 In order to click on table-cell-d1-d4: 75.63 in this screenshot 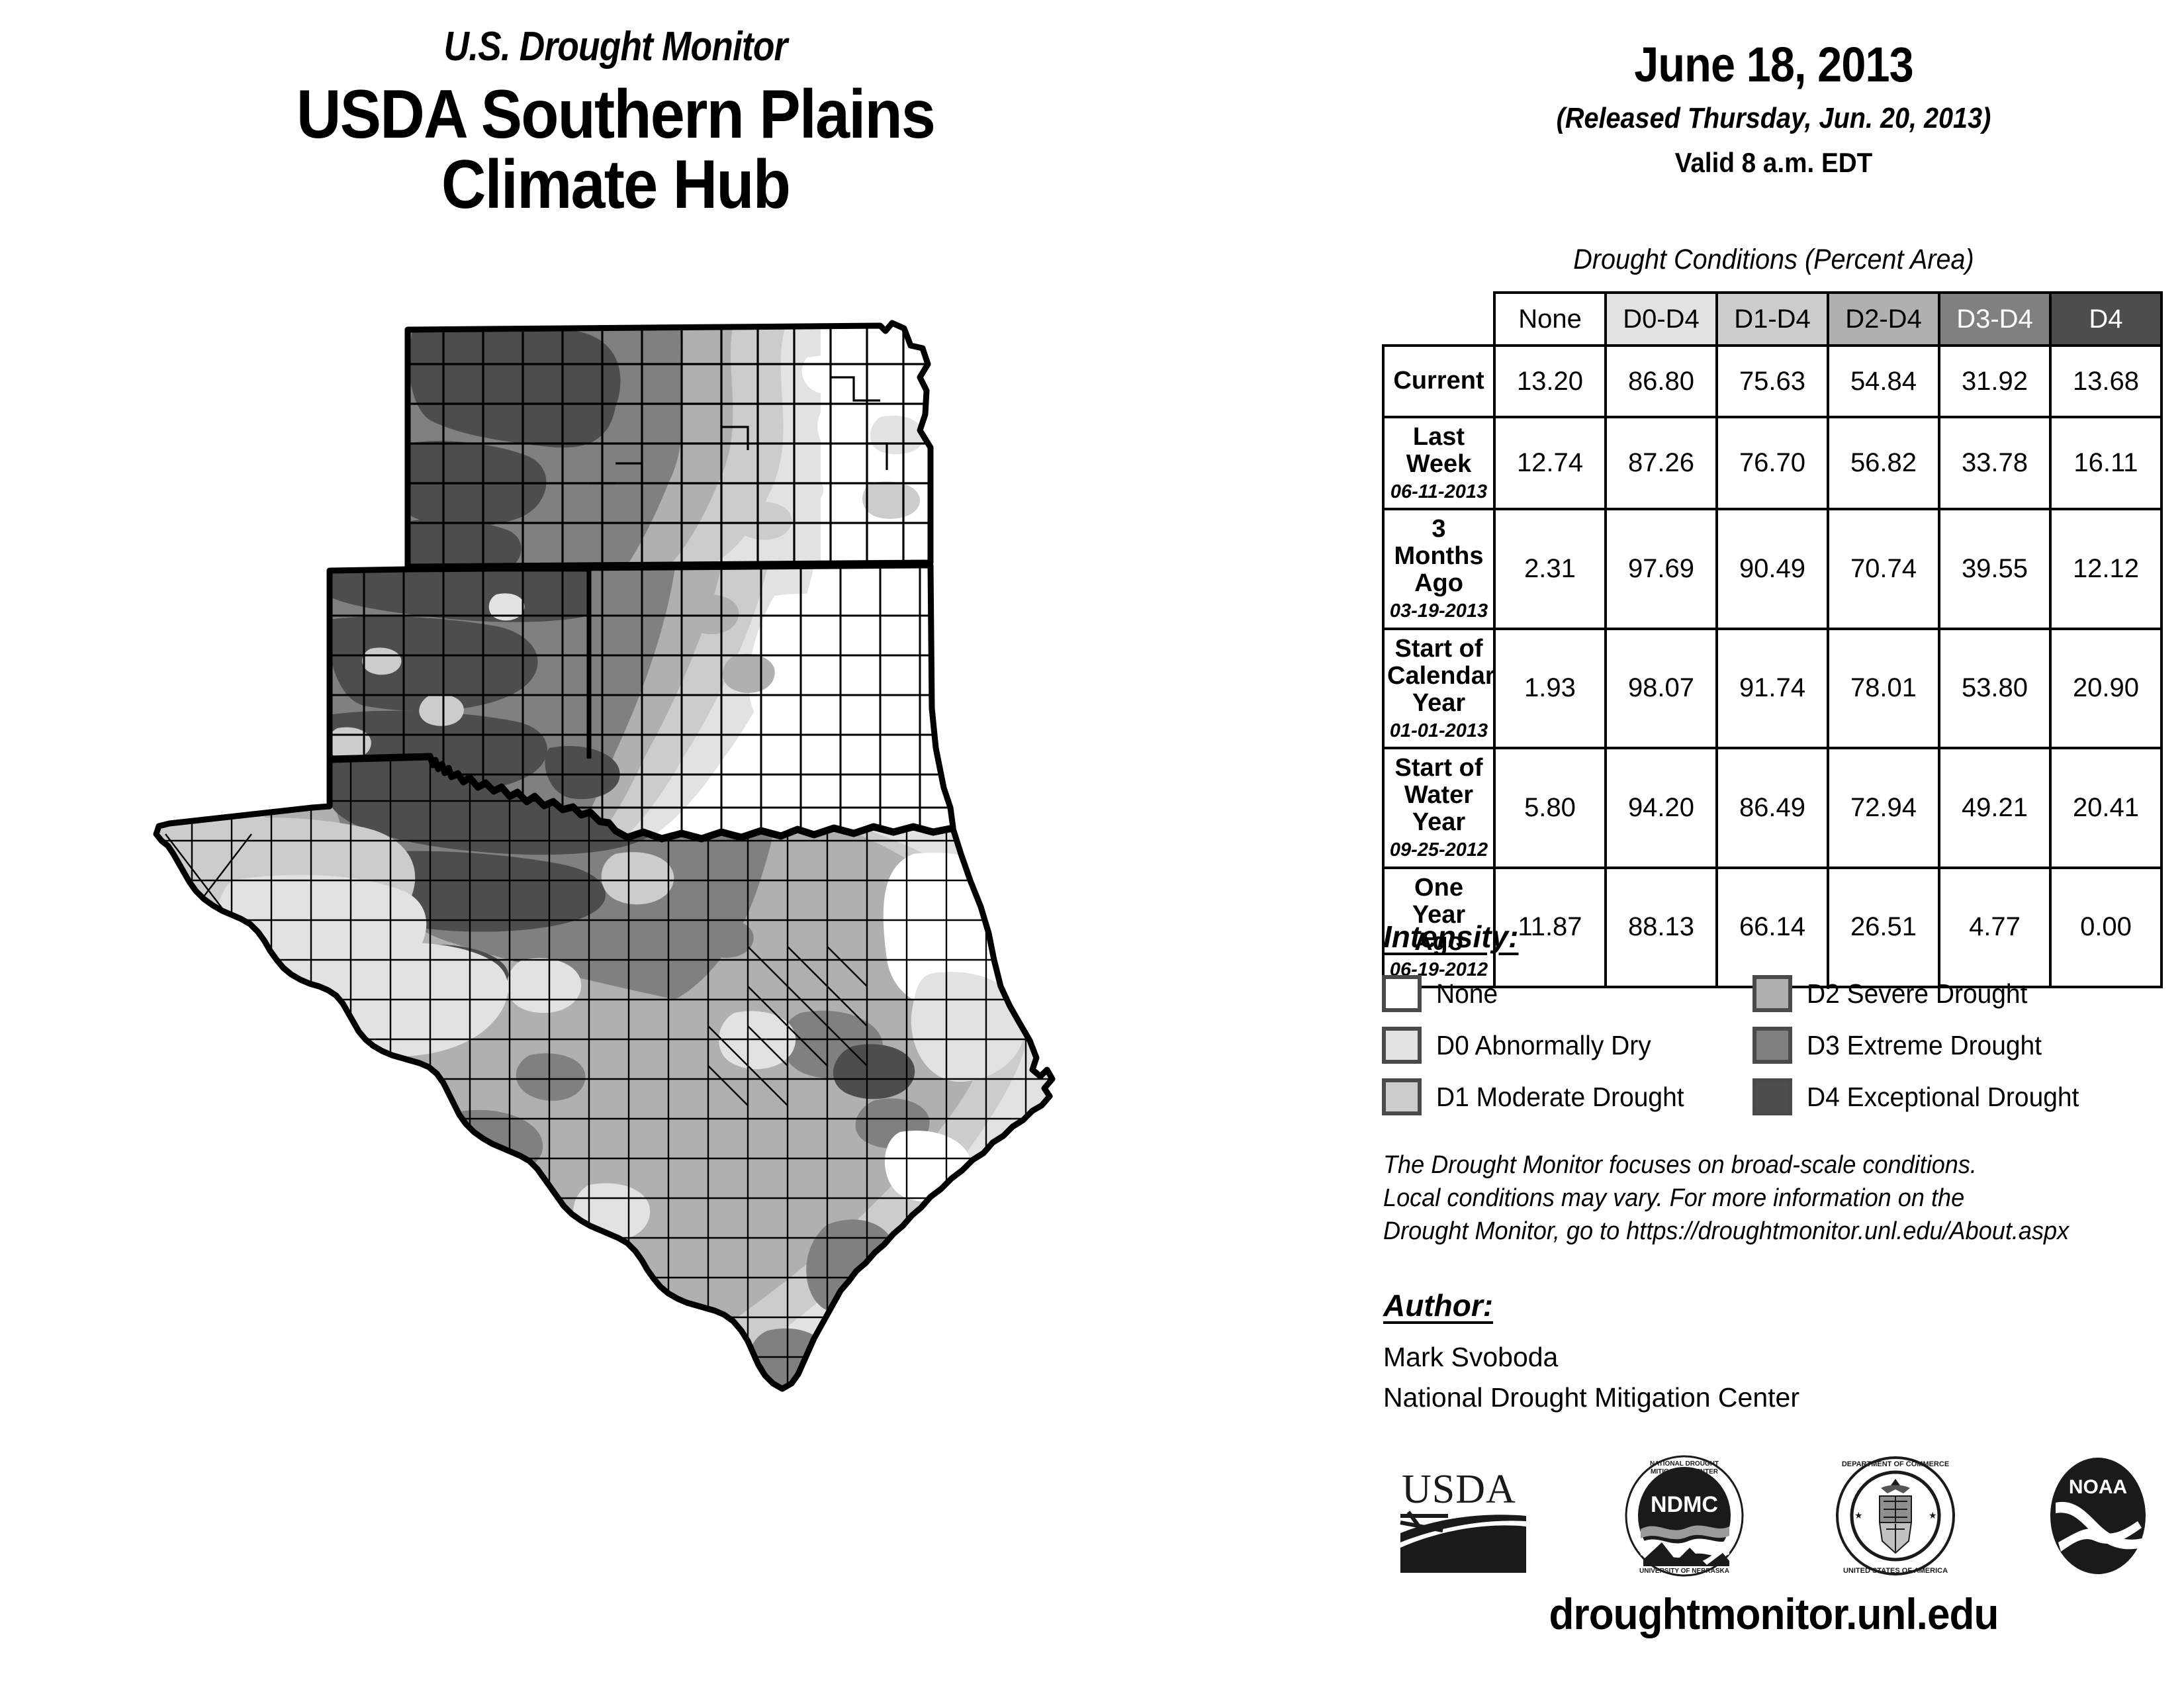, I will do `click(1772, 381)`.